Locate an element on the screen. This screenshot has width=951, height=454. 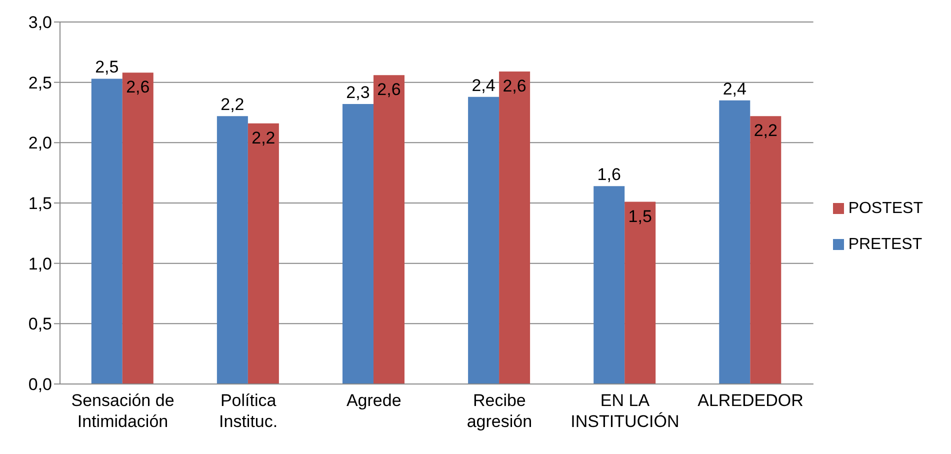
x-tick-label: Recibe agresión is located at coordinates (499, 411).